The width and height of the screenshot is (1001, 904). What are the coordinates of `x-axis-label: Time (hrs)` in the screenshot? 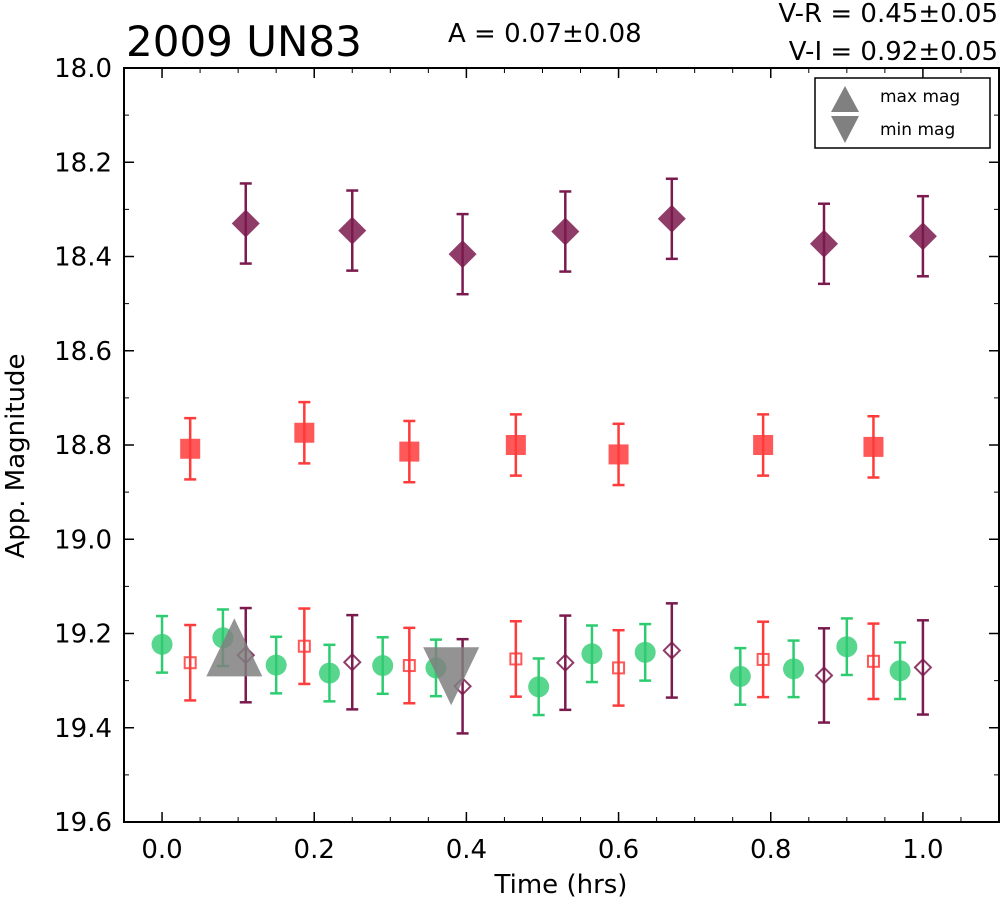 It's located at (561, 885).